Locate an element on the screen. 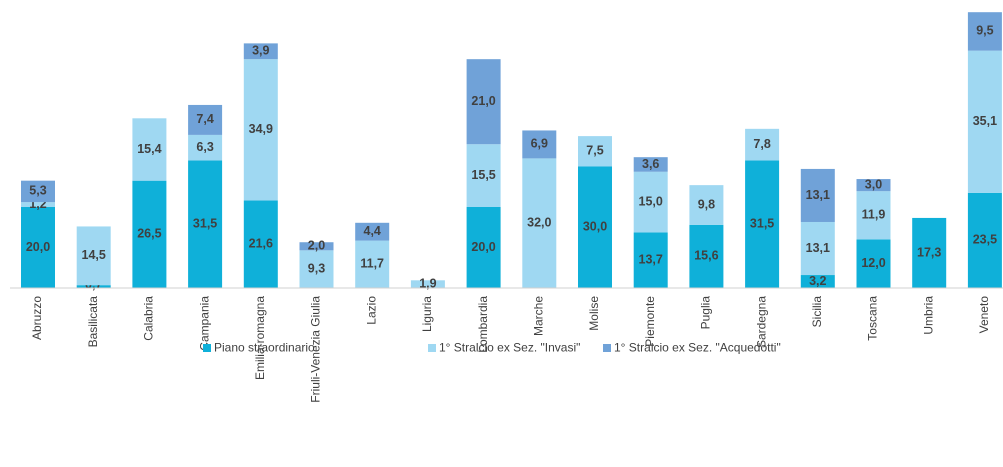 The height and width of the screenshot is (467, 1003). data-label: 15,5 is located at coordinates (483, 175).